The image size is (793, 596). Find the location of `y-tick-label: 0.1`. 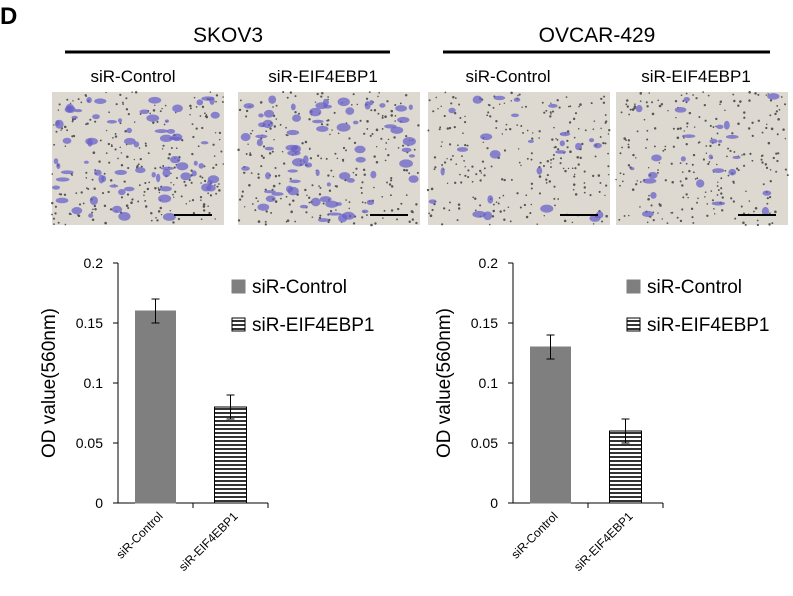

y-tick-label: 0.1 is located at coordinates (489, 383).